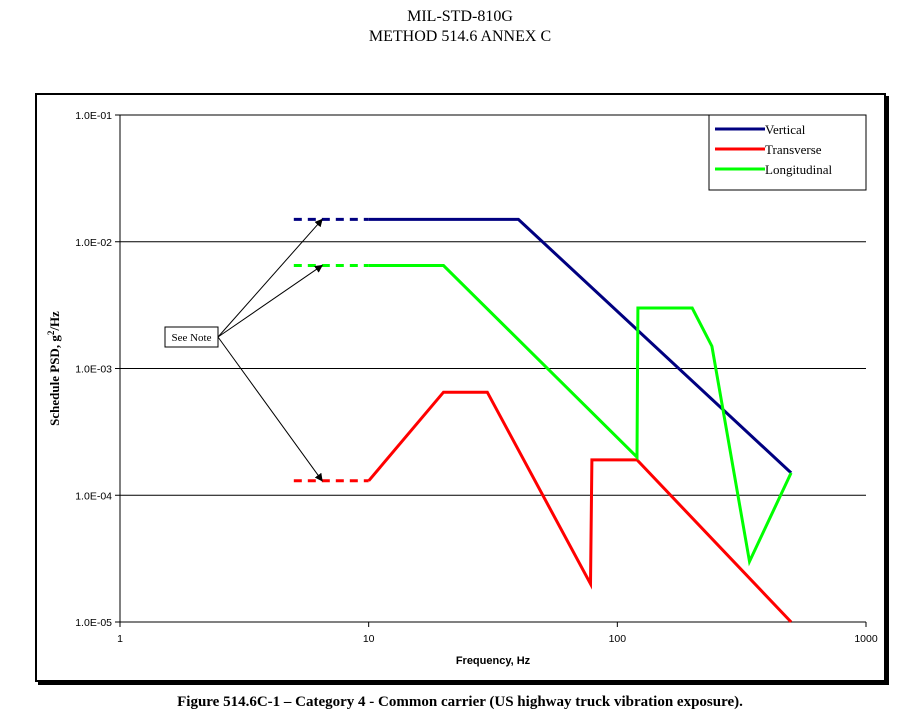  I want to click on legend-label-longitudinal: Longitudinal, so click(799, 169).